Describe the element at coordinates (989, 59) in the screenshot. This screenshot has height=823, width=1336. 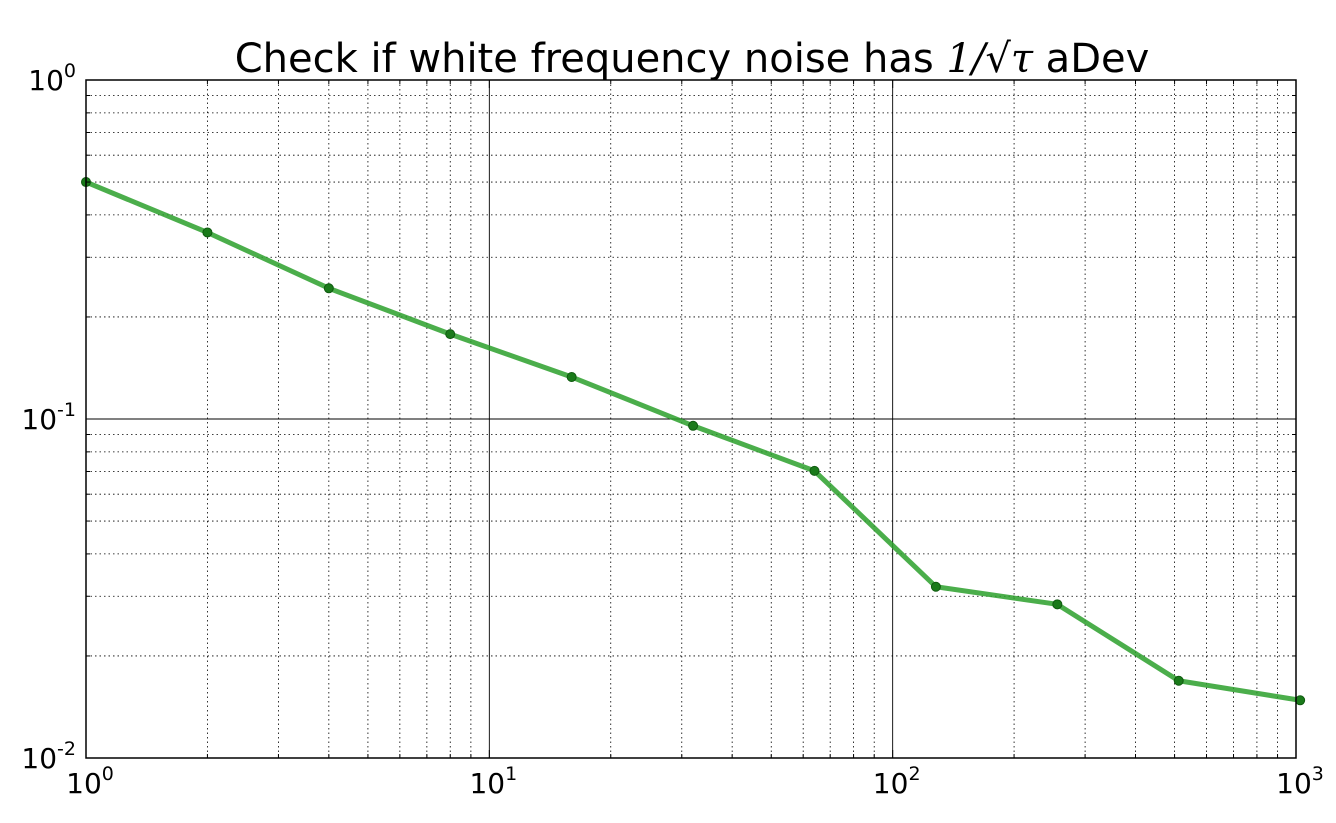
I see `chart-title-math: 1/√τ` at that location.